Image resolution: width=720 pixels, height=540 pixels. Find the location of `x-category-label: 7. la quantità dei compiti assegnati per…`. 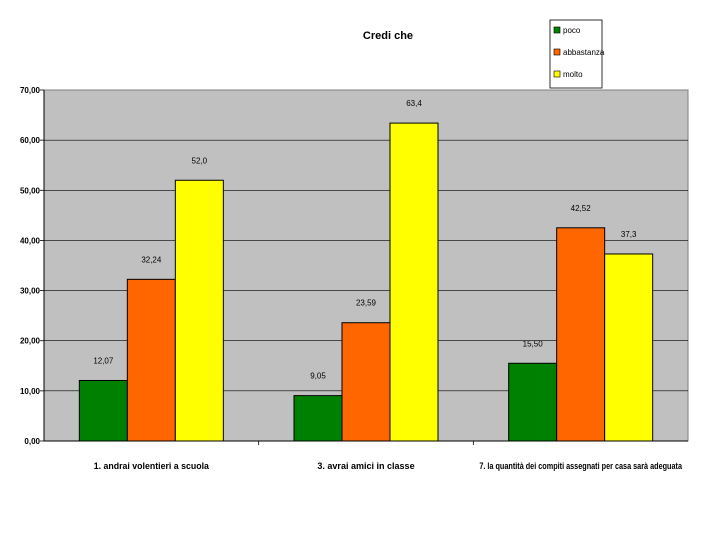

x-category-label: 7. la quantità dei compiti assegnati per… is located at coordinates (580, 466).